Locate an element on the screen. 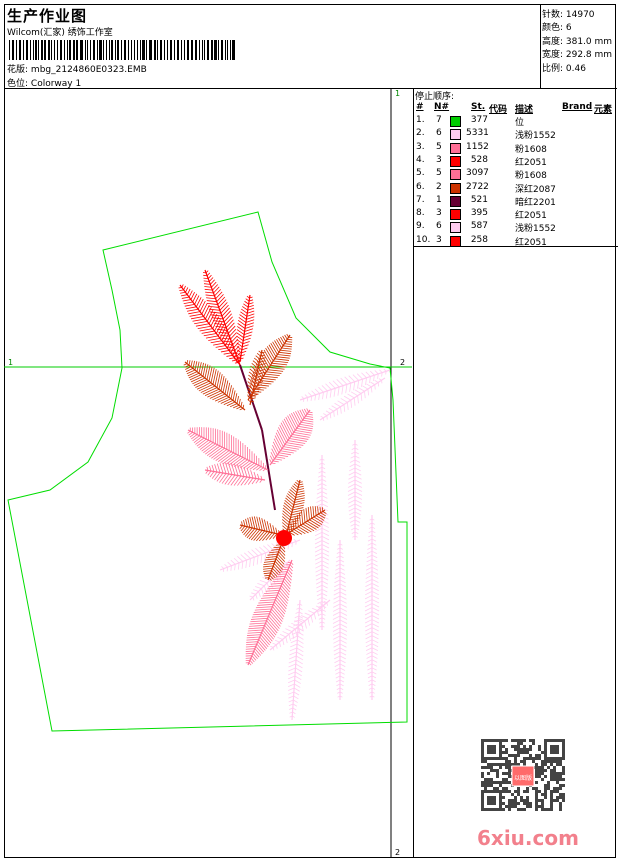 The height and width of the screenshot is (860, 620). color-count: 颜色: 6 is located at coordinates (557, 28).